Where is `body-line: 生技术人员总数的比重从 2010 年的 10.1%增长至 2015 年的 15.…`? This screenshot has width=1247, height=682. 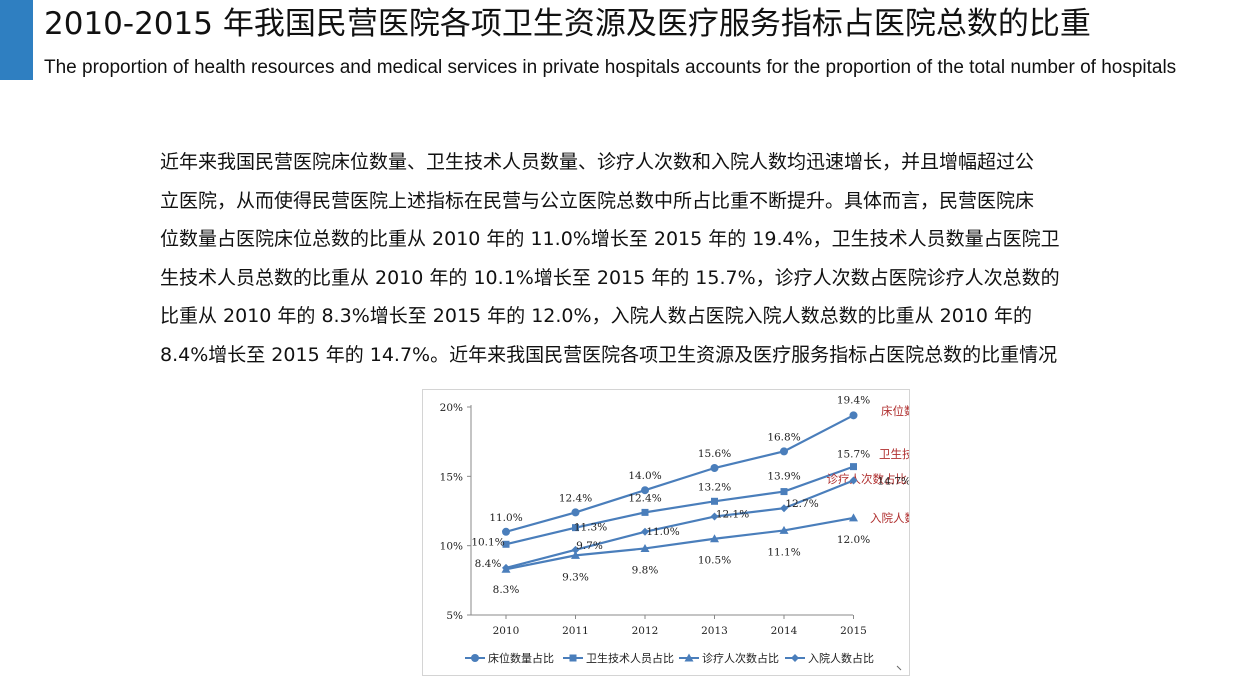
body-line: 生技术人员总数的比重从 2010 年的 10.1%增长至 2015 年的 15.… is located at coordinates (610, 277).